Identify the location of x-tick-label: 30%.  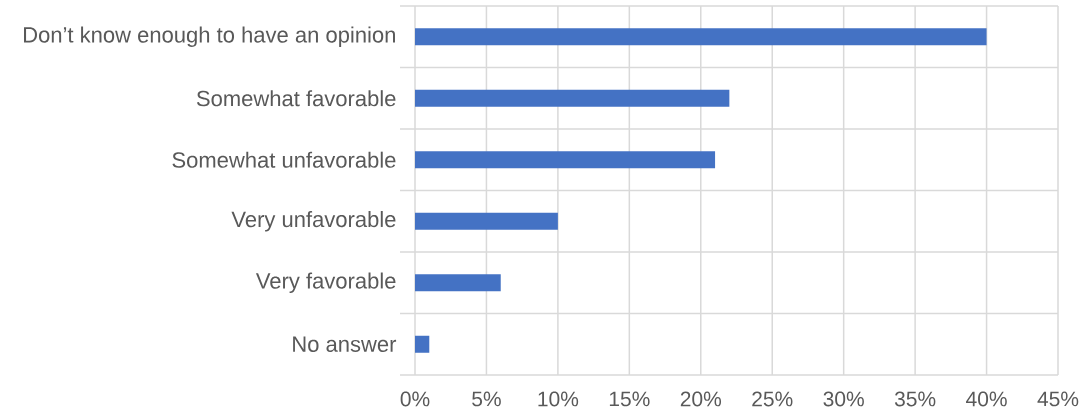
(843, 399).